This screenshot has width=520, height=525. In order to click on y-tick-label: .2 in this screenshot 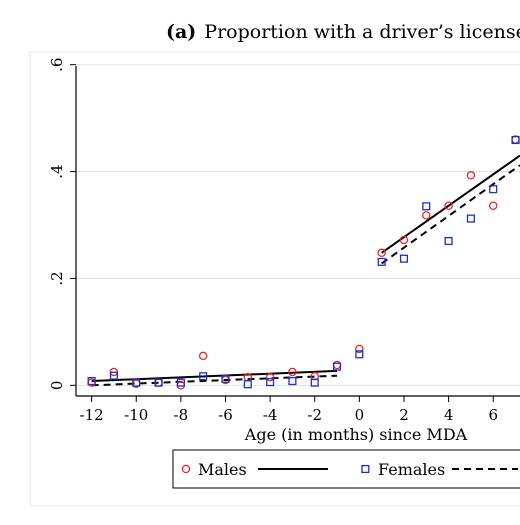, I will do `click(57, 278)`.